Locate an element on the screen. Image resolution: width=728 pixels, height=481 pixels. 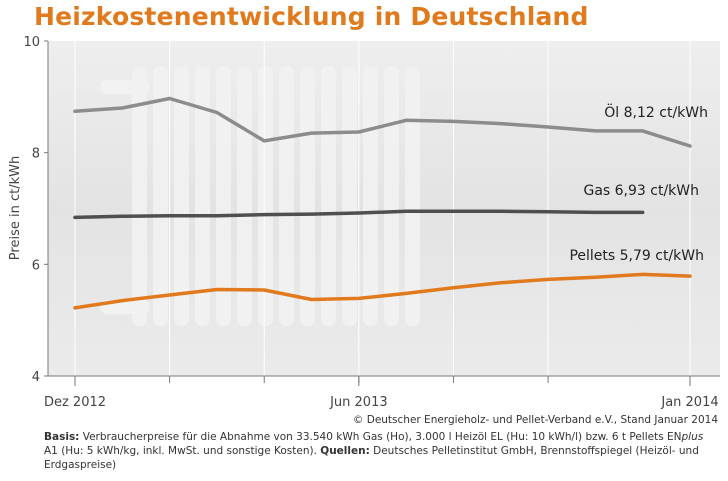
sources-label: Quellen: is located at coordinates (345, 451).